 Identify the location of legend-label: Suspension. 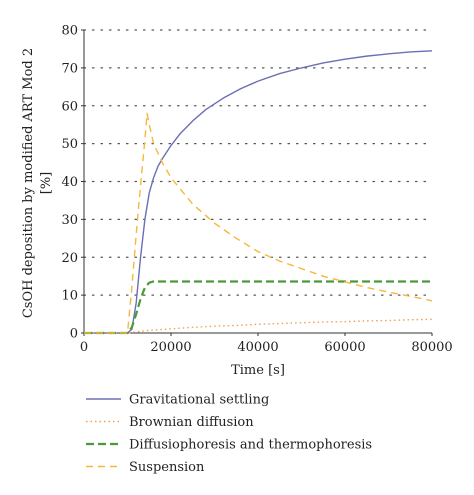
(167, 467).